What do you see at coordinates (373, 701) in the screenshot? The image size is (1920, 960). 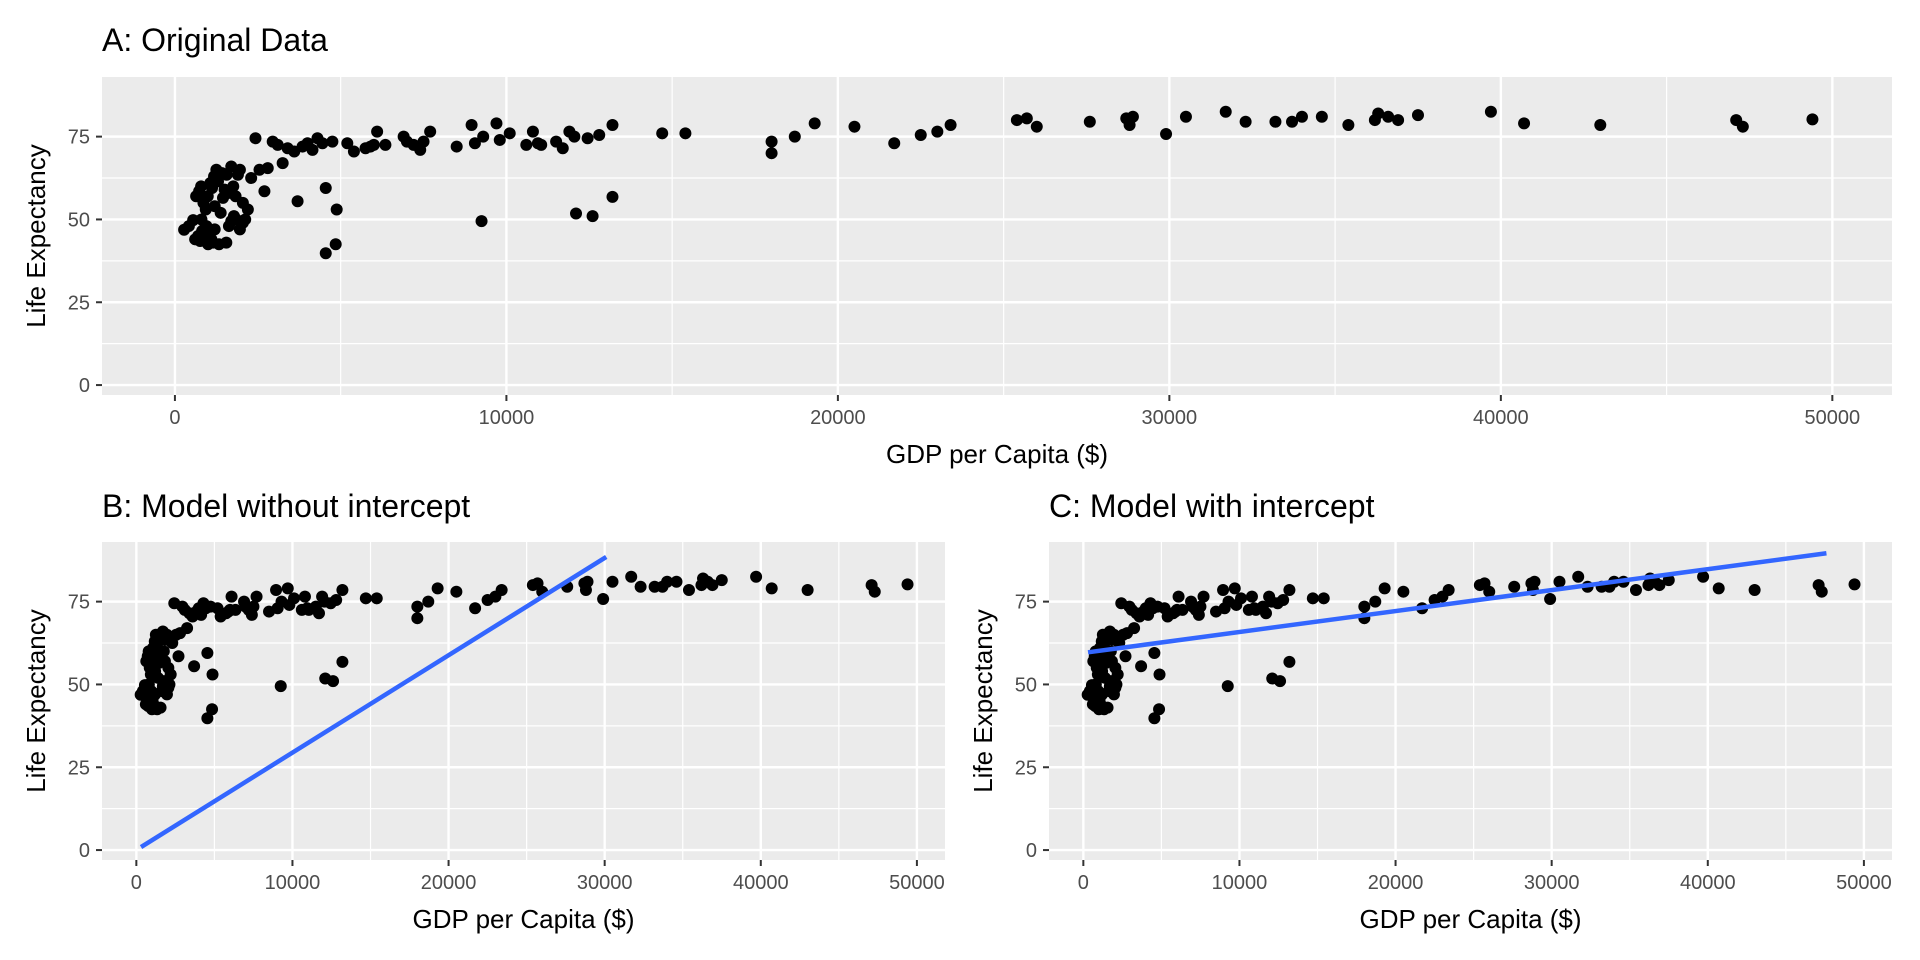 I see `regression-line` at bounding box center [373, 701].